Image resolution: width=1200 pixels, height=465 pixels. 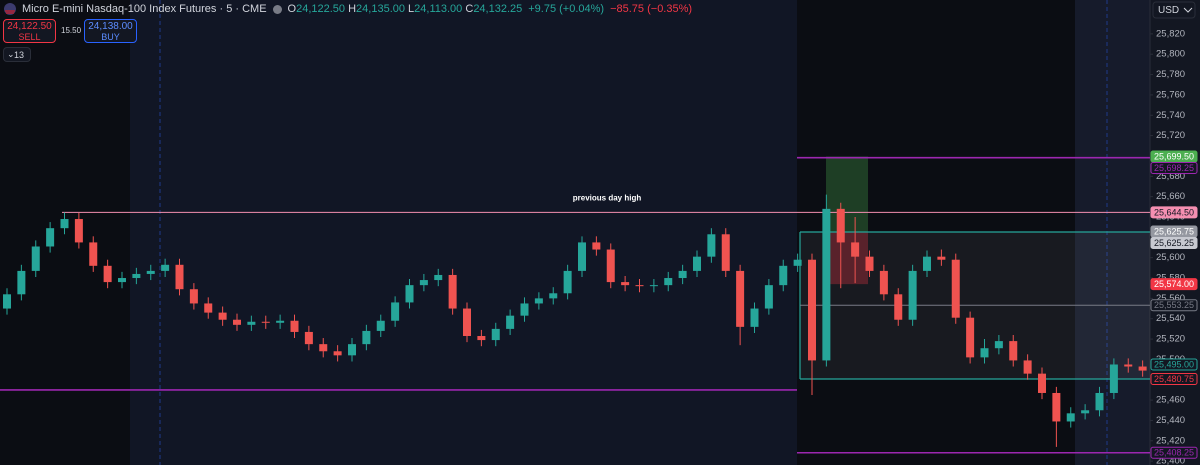 What do you see at coordinates (411, 9) in the screenshot?
I see `ohlc-key: L` at bounding box center [411, 9].